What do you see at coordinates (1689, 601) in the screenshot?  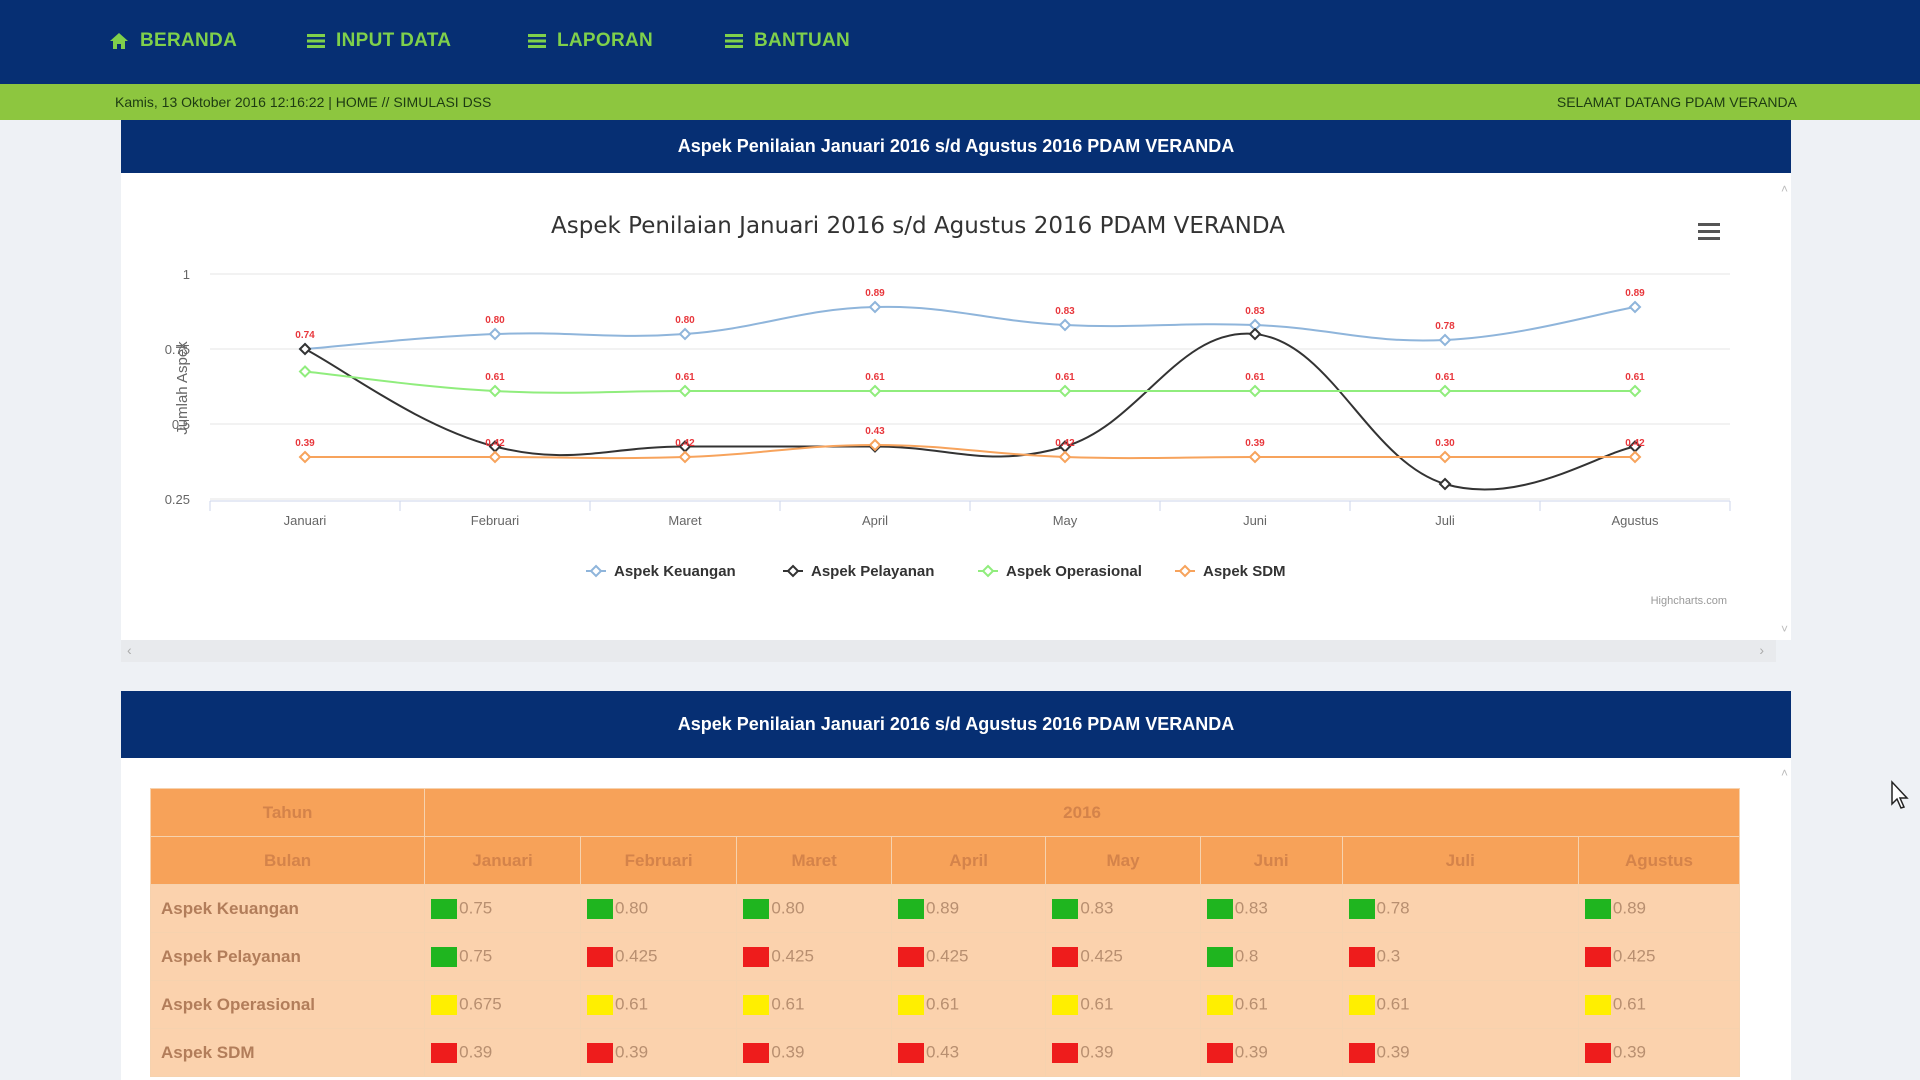 I see `chart-credit: Highcharts.com` at bounding box center [1689, 601].